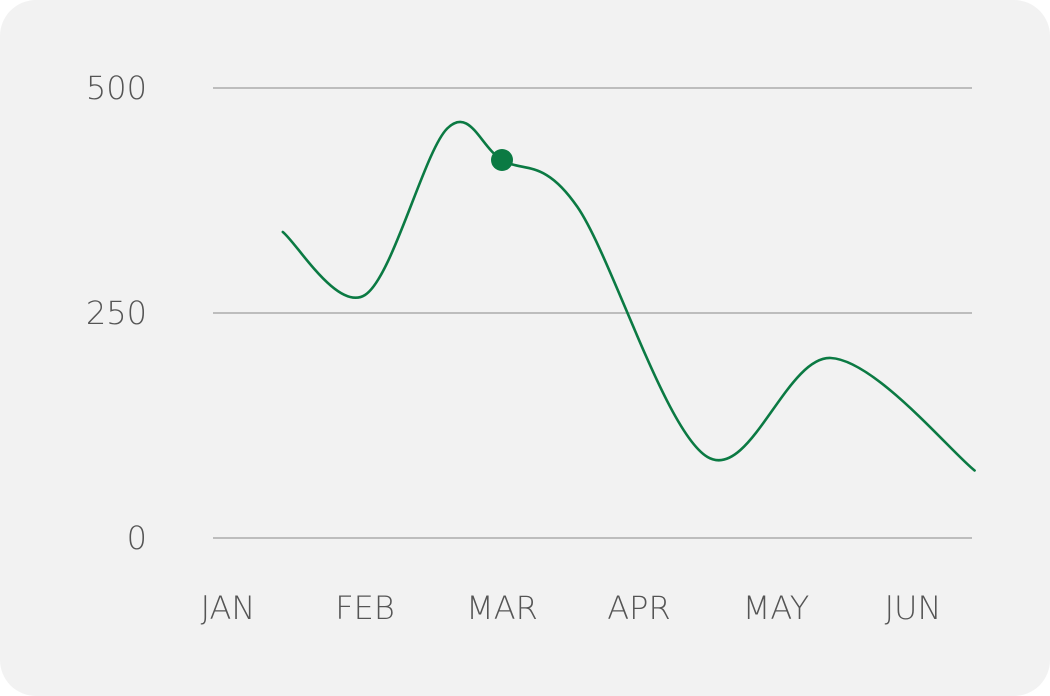  Describe the element at coordinates (571, 608) in the screenshot. I see `x-axis-tick-labels: JAN FEB MAR APR MAY JUN` at that location.